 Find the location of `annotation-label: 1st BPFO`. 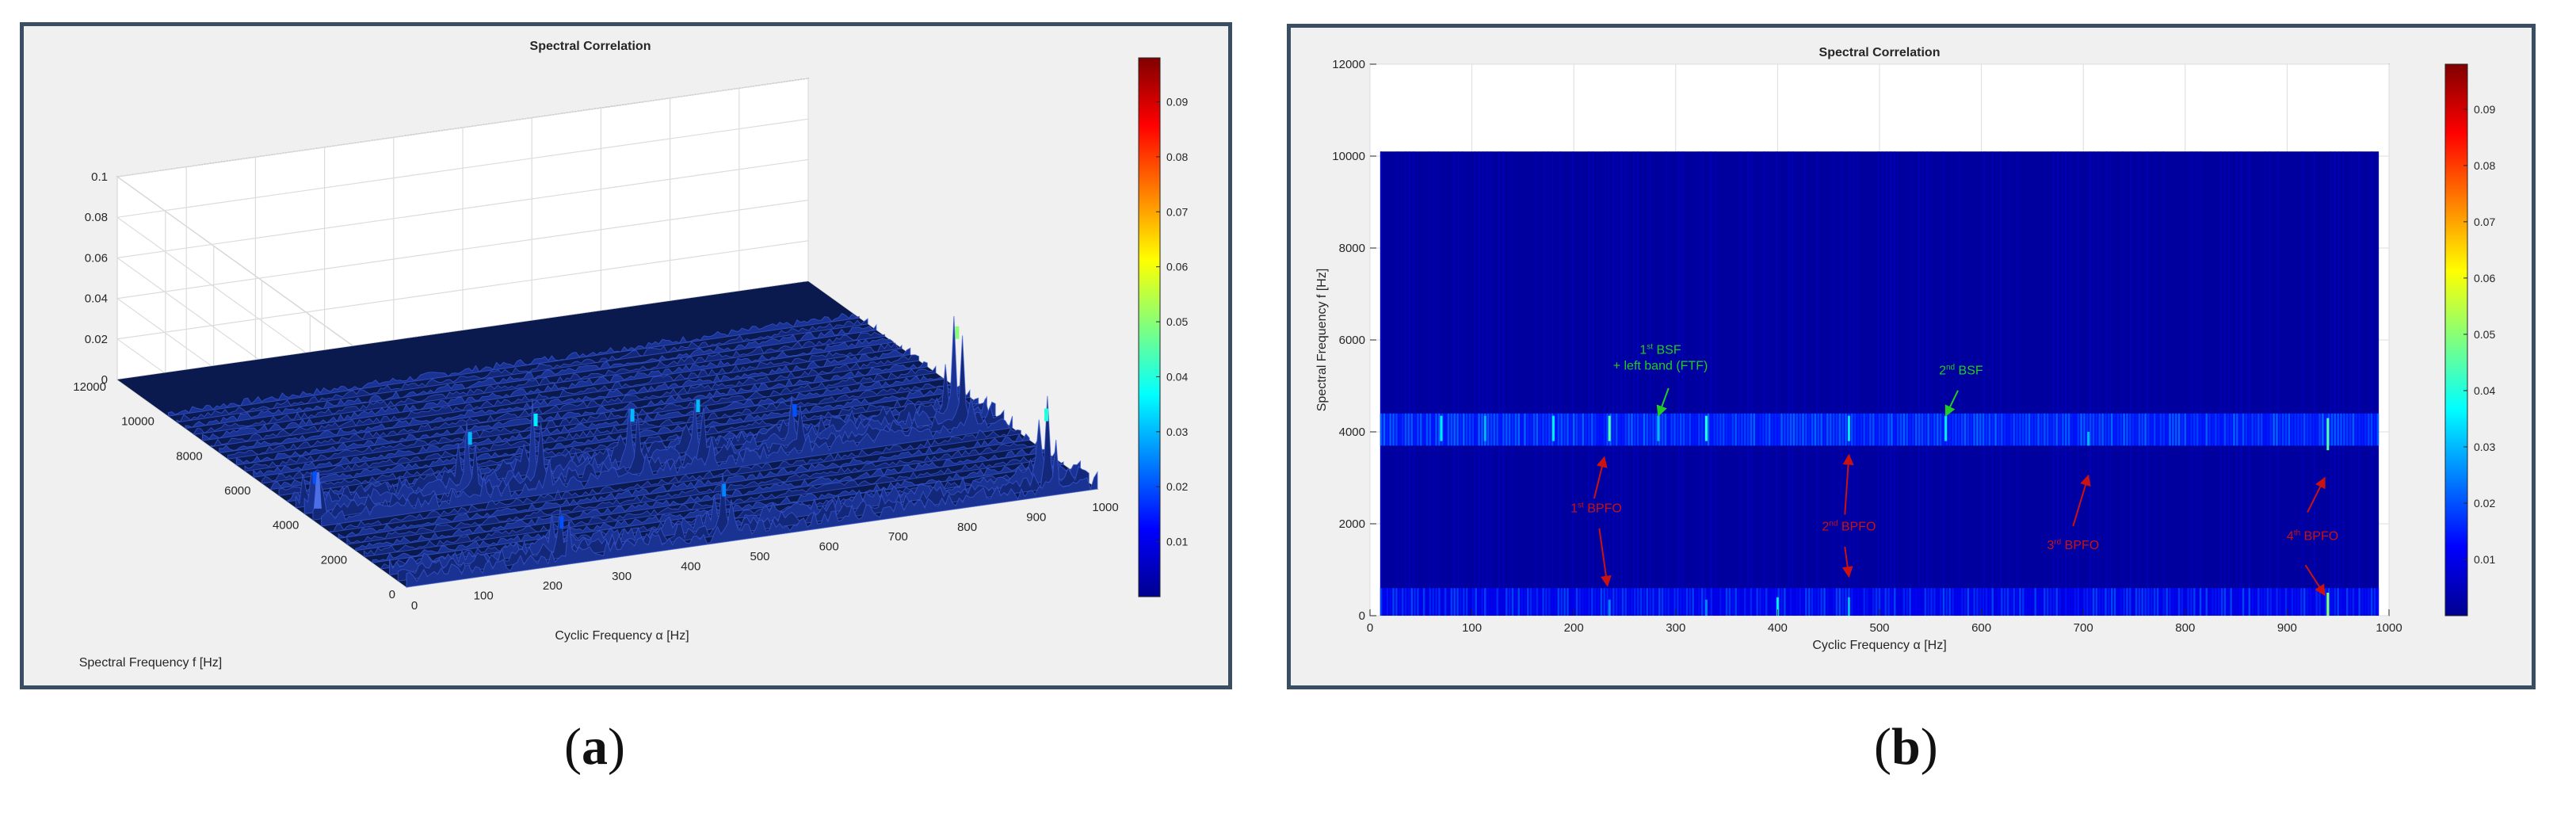

annotation-label: 1st BPFO is located at coordinates (1596, 509).